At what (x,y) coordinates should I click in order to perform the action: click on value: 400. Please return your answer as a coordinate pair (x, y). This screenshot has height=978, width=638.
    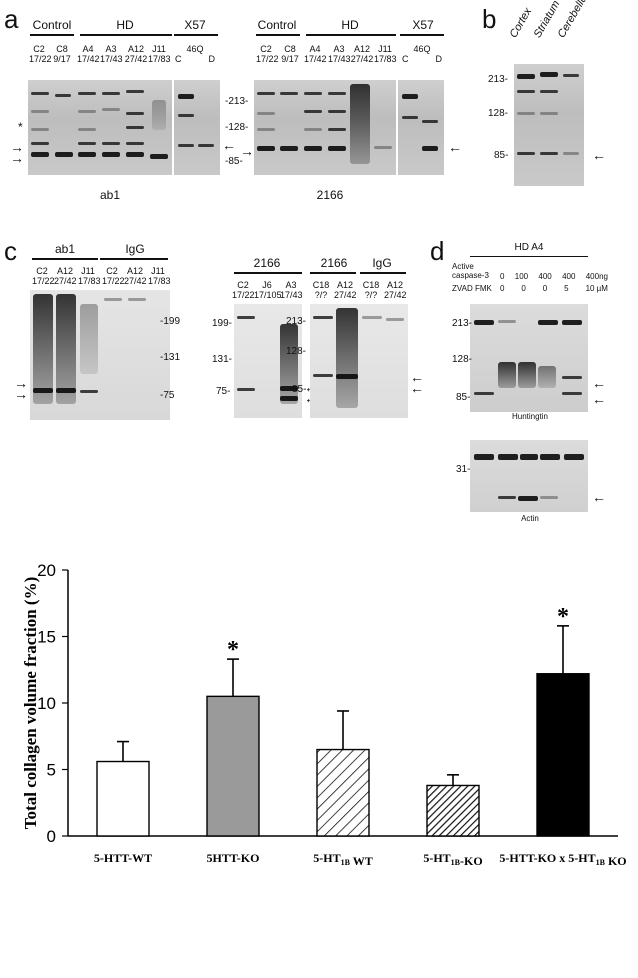
    Looking at the image, I should click on (569, 276).